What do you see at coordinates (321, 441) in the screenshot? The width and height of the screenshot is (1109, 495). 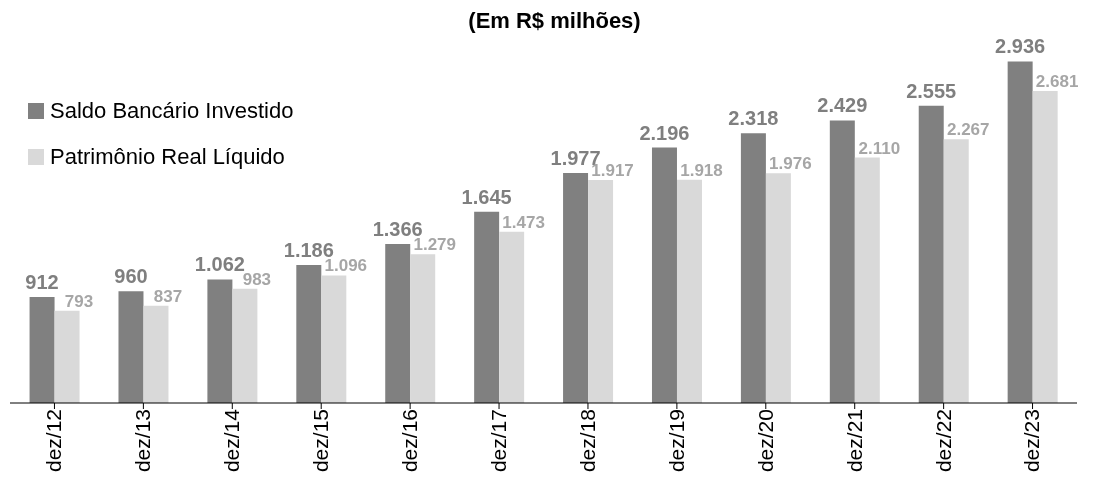 I see `x-tick-label: dez/15` at bounding box center [321, 441].